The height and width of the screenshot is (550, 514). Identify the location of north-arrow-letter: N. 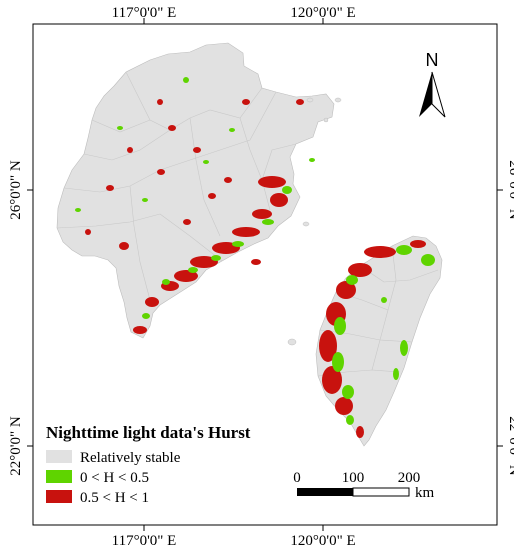
(432, 60).